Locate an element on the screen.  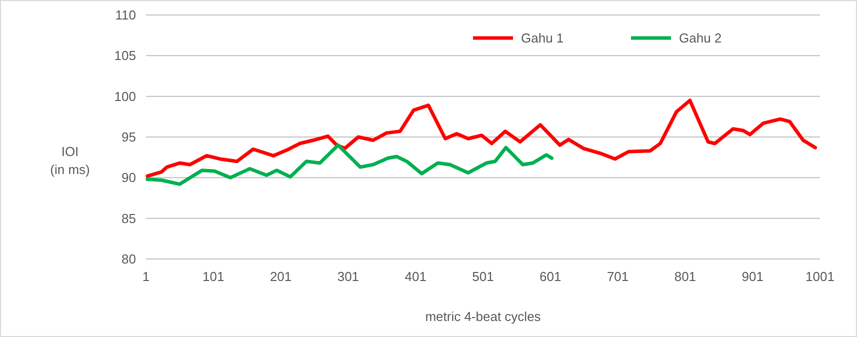
y-tick-label: 110 is located at coordinates (125, 15).